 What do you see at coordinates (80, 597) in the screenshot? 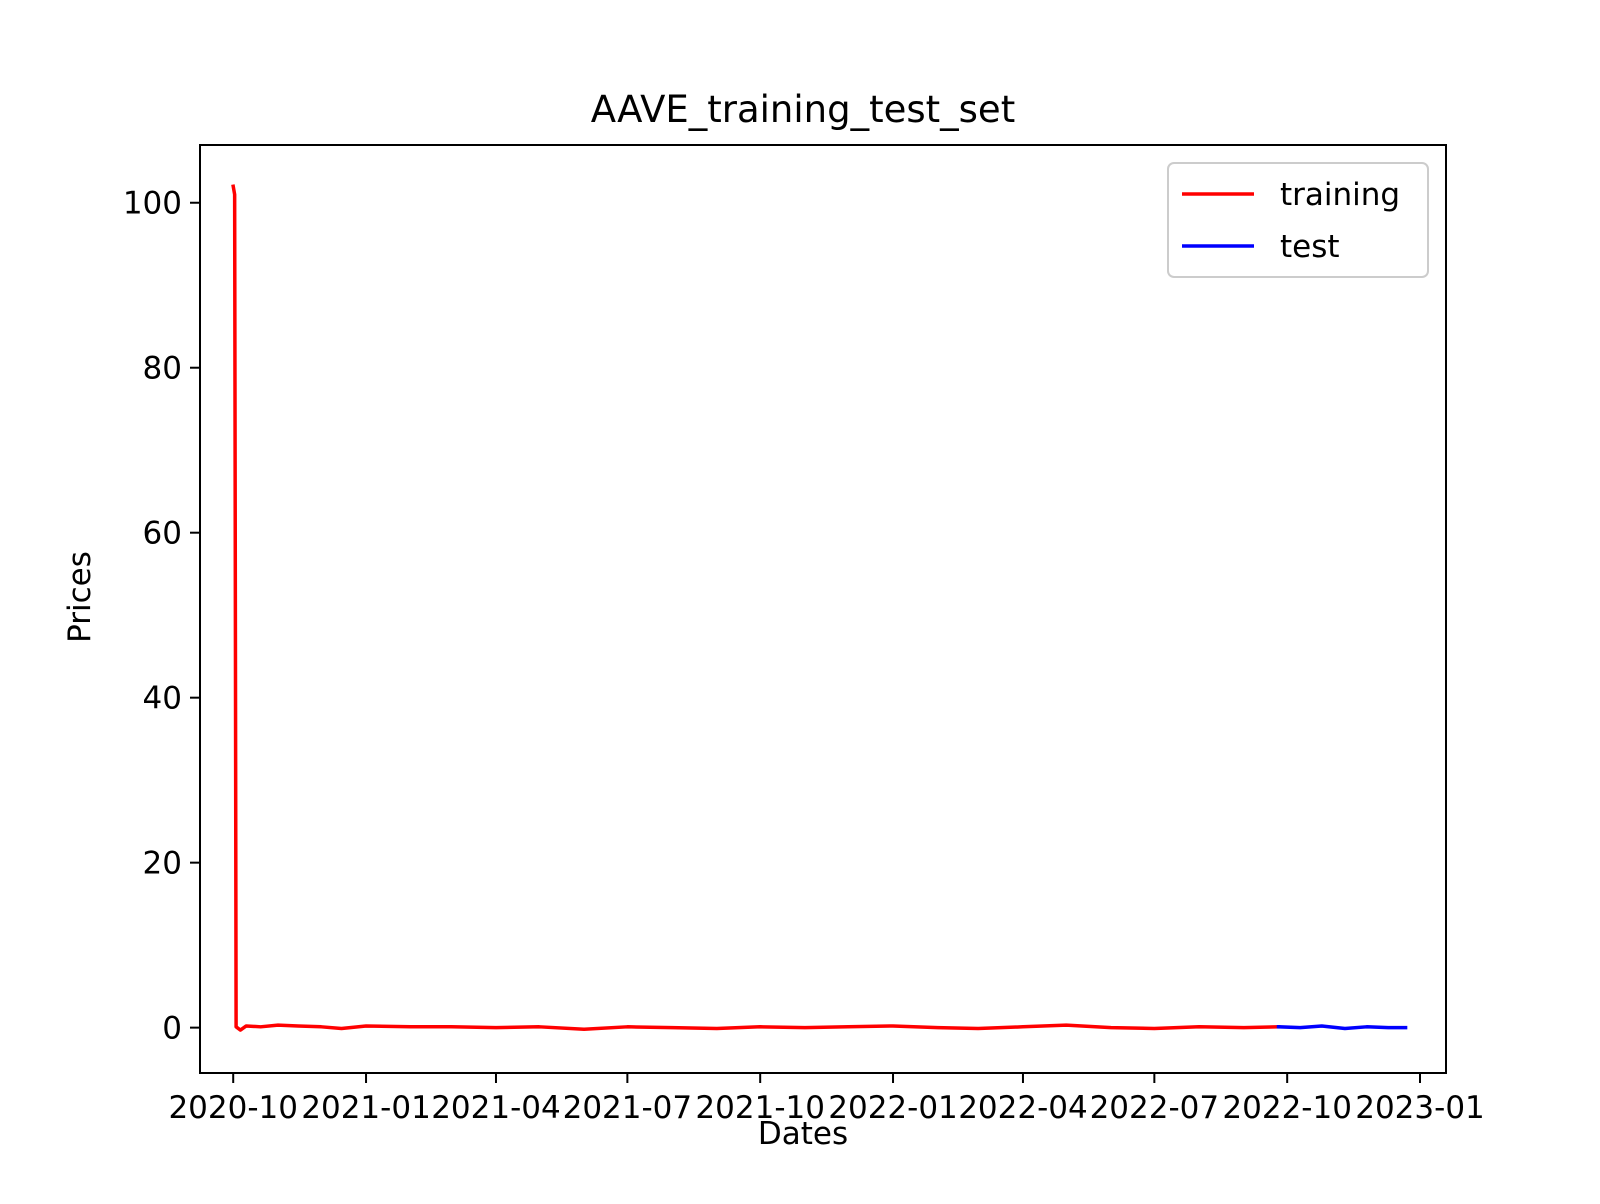
I see `y-axis-label: Prices` at bounding box center [80, 597].